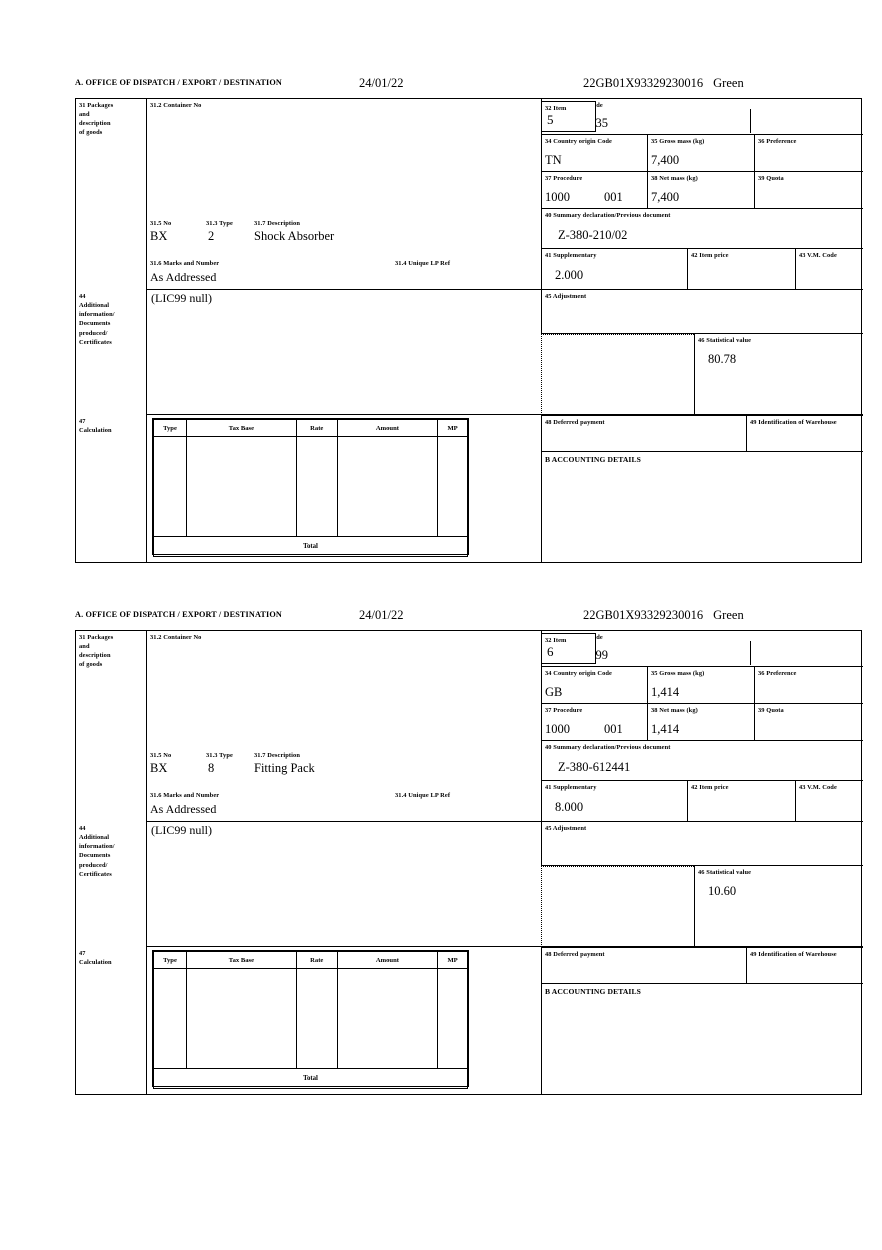 This screenshot has width=882, height=1250. Describe the element at coordinates (722, 358) in the screenshot. I see `box-46-value: 80.78` at that location.